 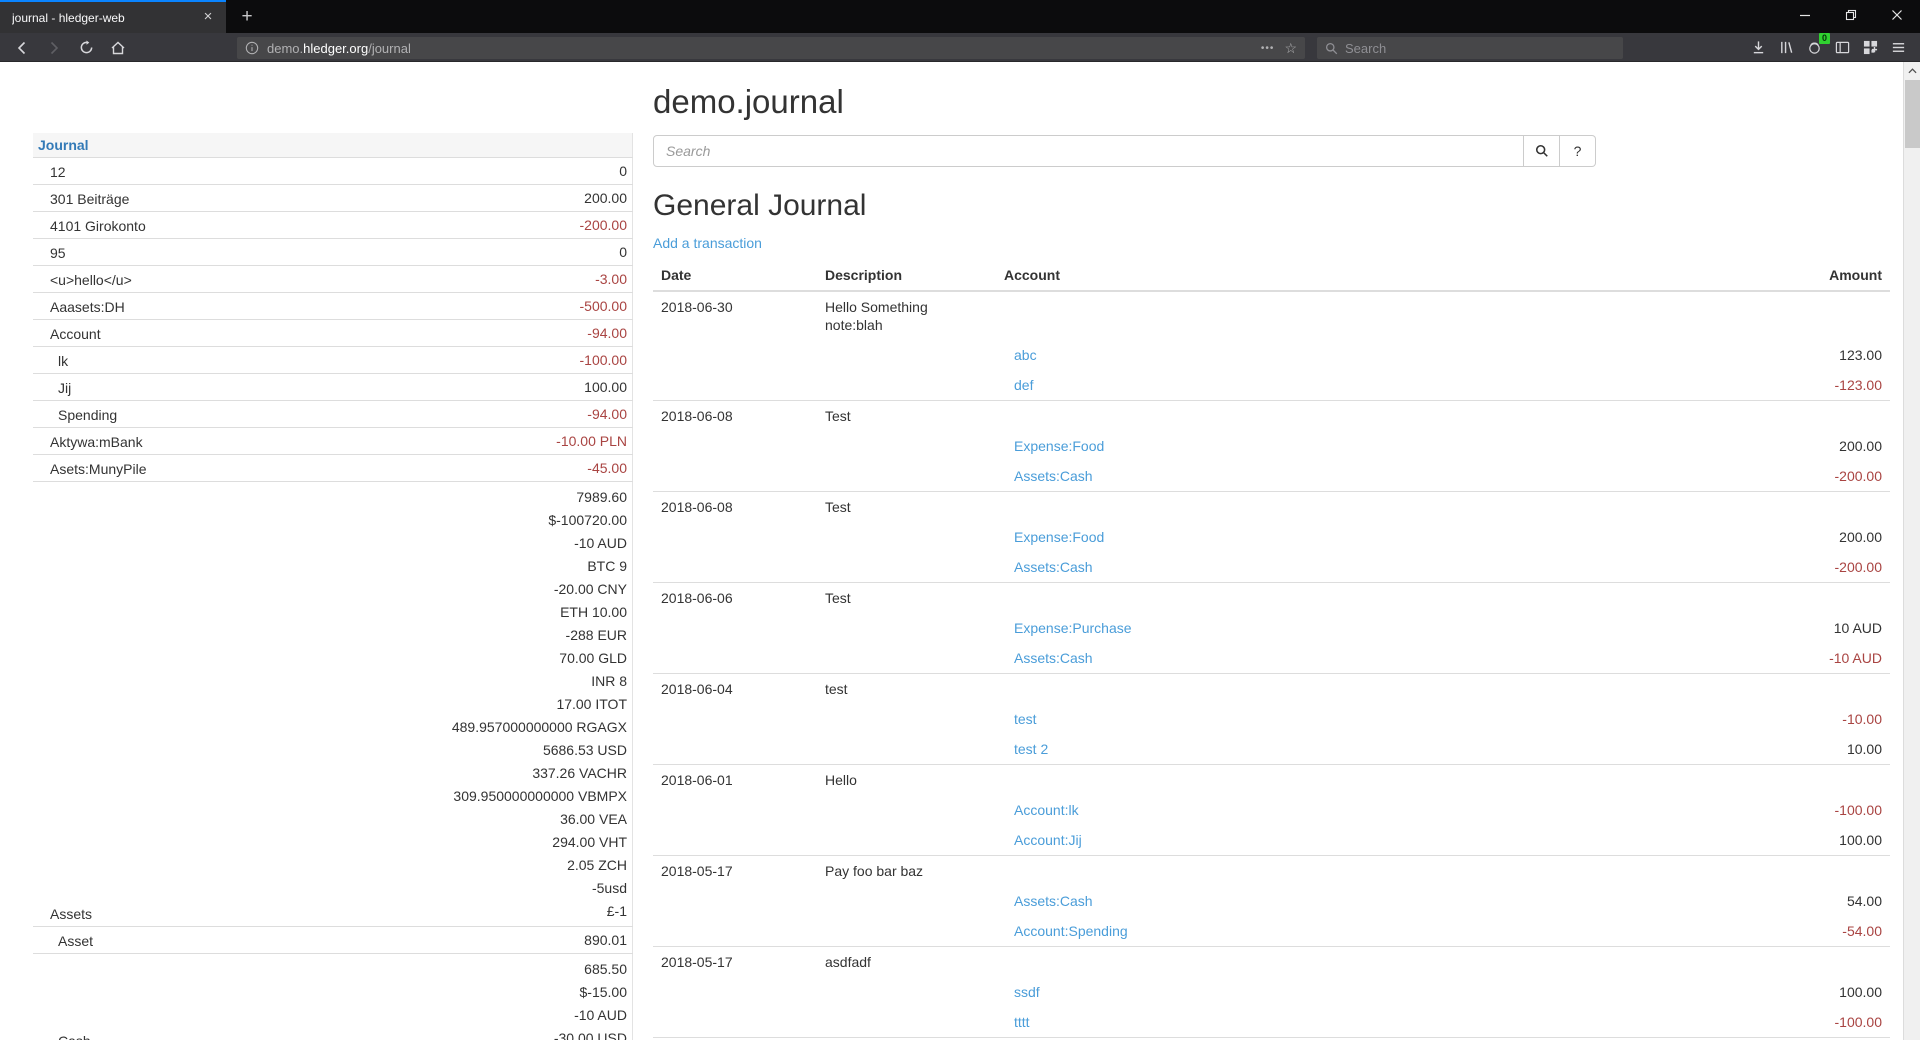 I want to click on sidebar-account-link: Assets, so click(x=71, y=914).